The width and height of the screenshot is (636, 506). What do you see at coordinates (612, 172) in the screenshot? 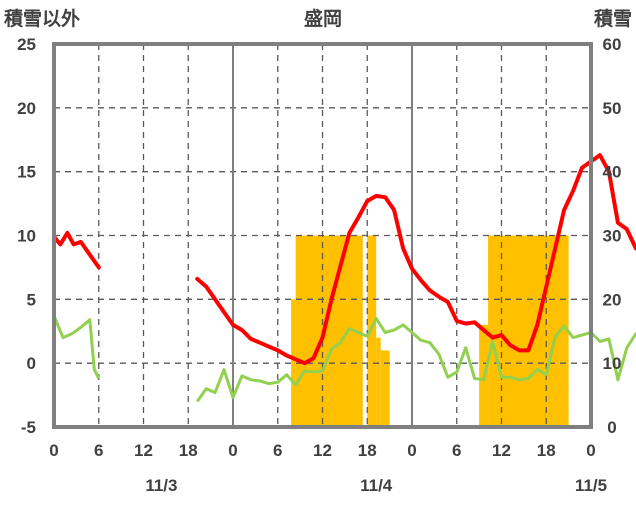
I see `right-y-tick-label: 40` at bounding box center [612, 172].